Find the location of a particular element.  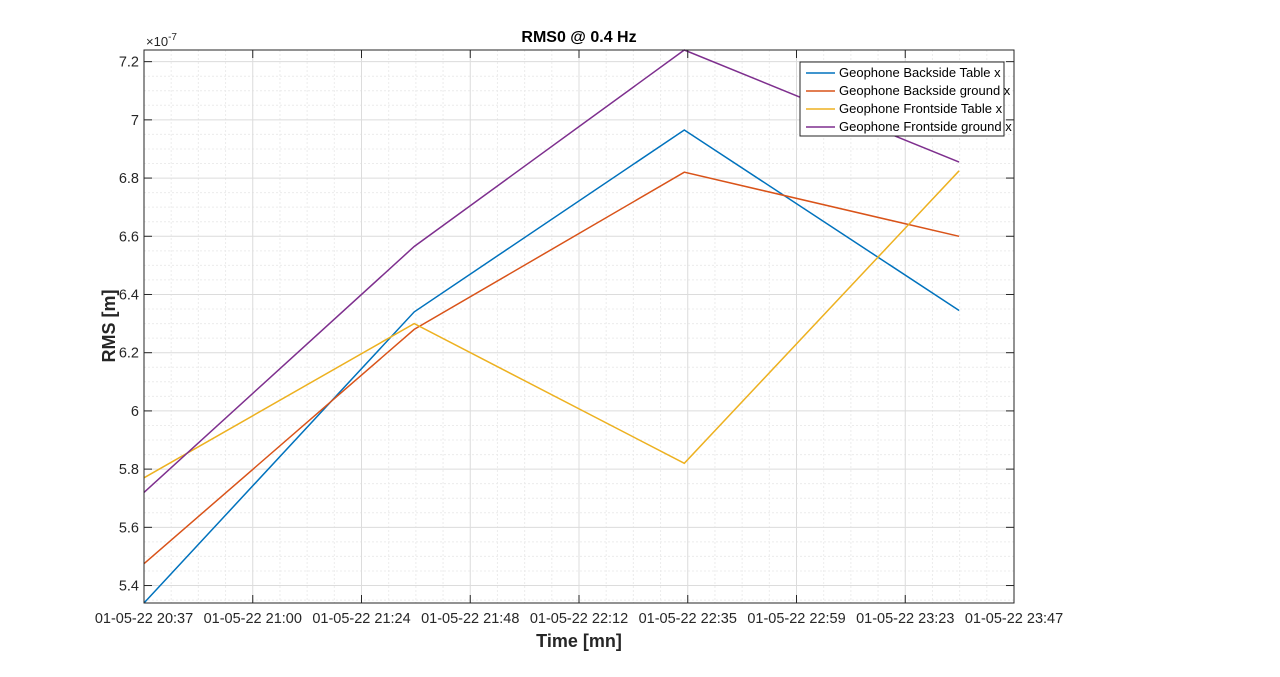

y-tick-label: 5.6 is located at coordinates (129, 528).